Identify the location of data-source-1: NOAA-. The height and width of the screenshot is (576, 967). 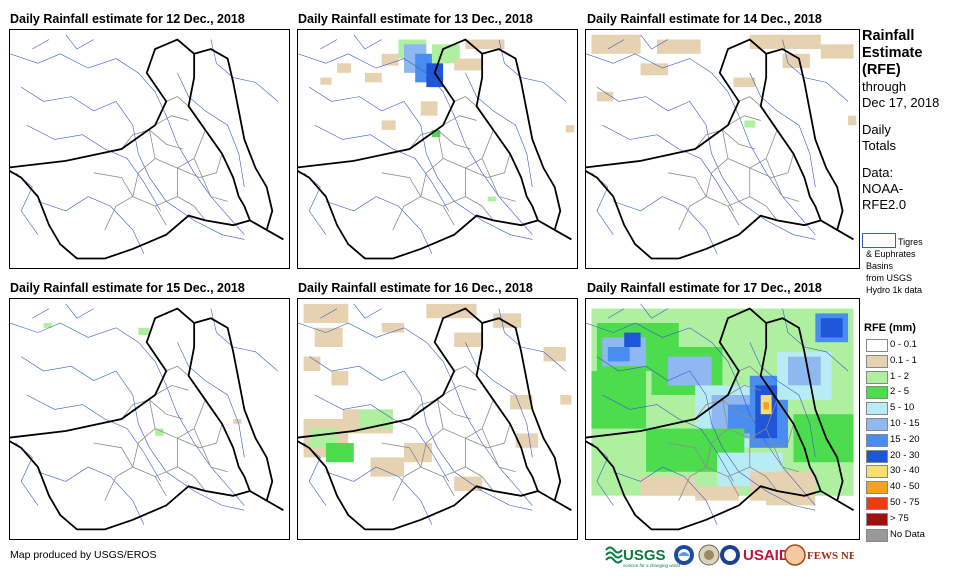
(883, 188).